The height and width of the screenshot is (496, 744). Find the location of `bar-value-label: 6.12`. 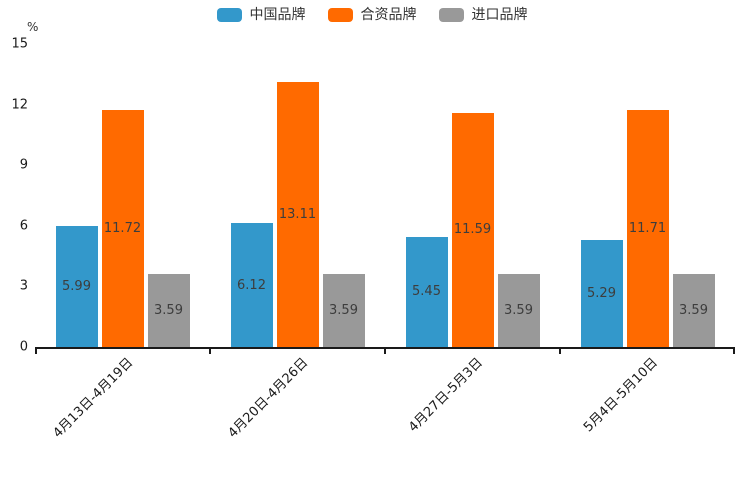

bar-value-label: 6.12 is located at coordinates (251, 285).